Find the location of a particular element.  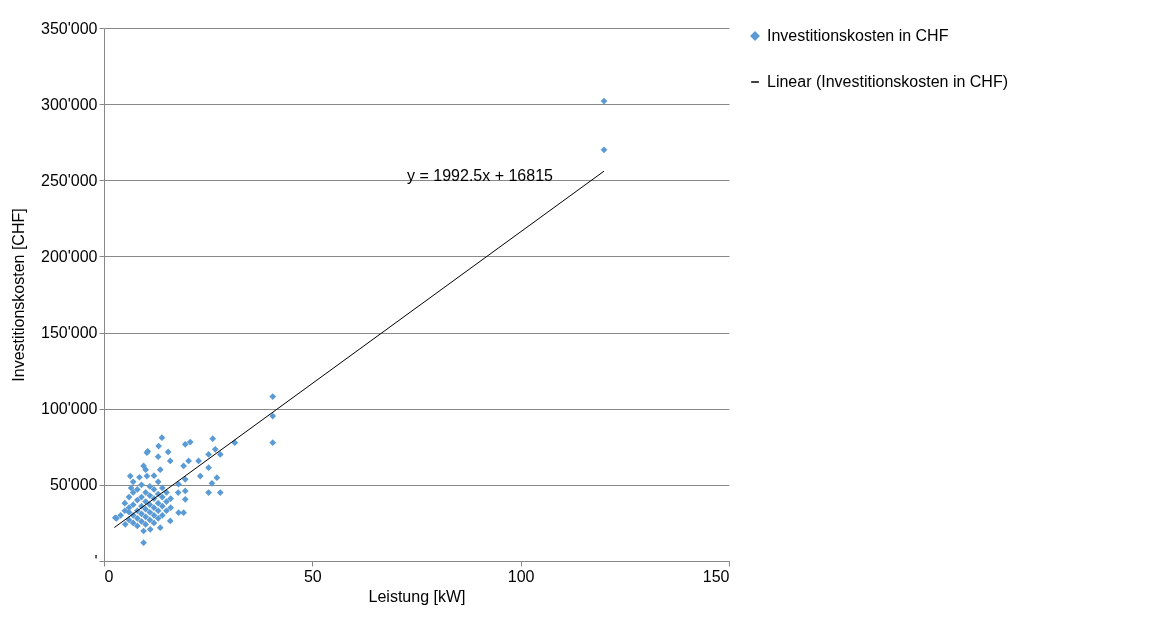

y-tick-label: 50'000 is located at coordinates (73, 485).